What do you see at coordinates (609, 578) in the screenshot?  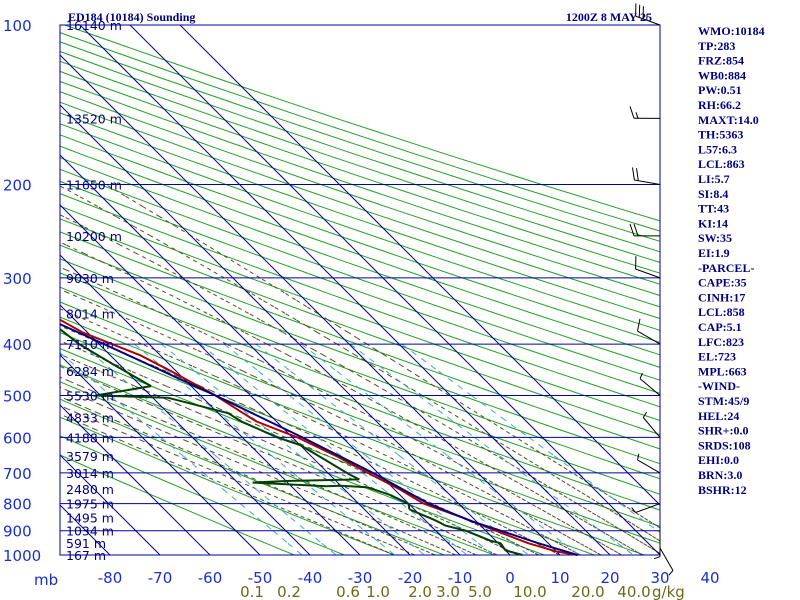 I see `temperature-tick-label: 20` at bounding box center [609, 578].